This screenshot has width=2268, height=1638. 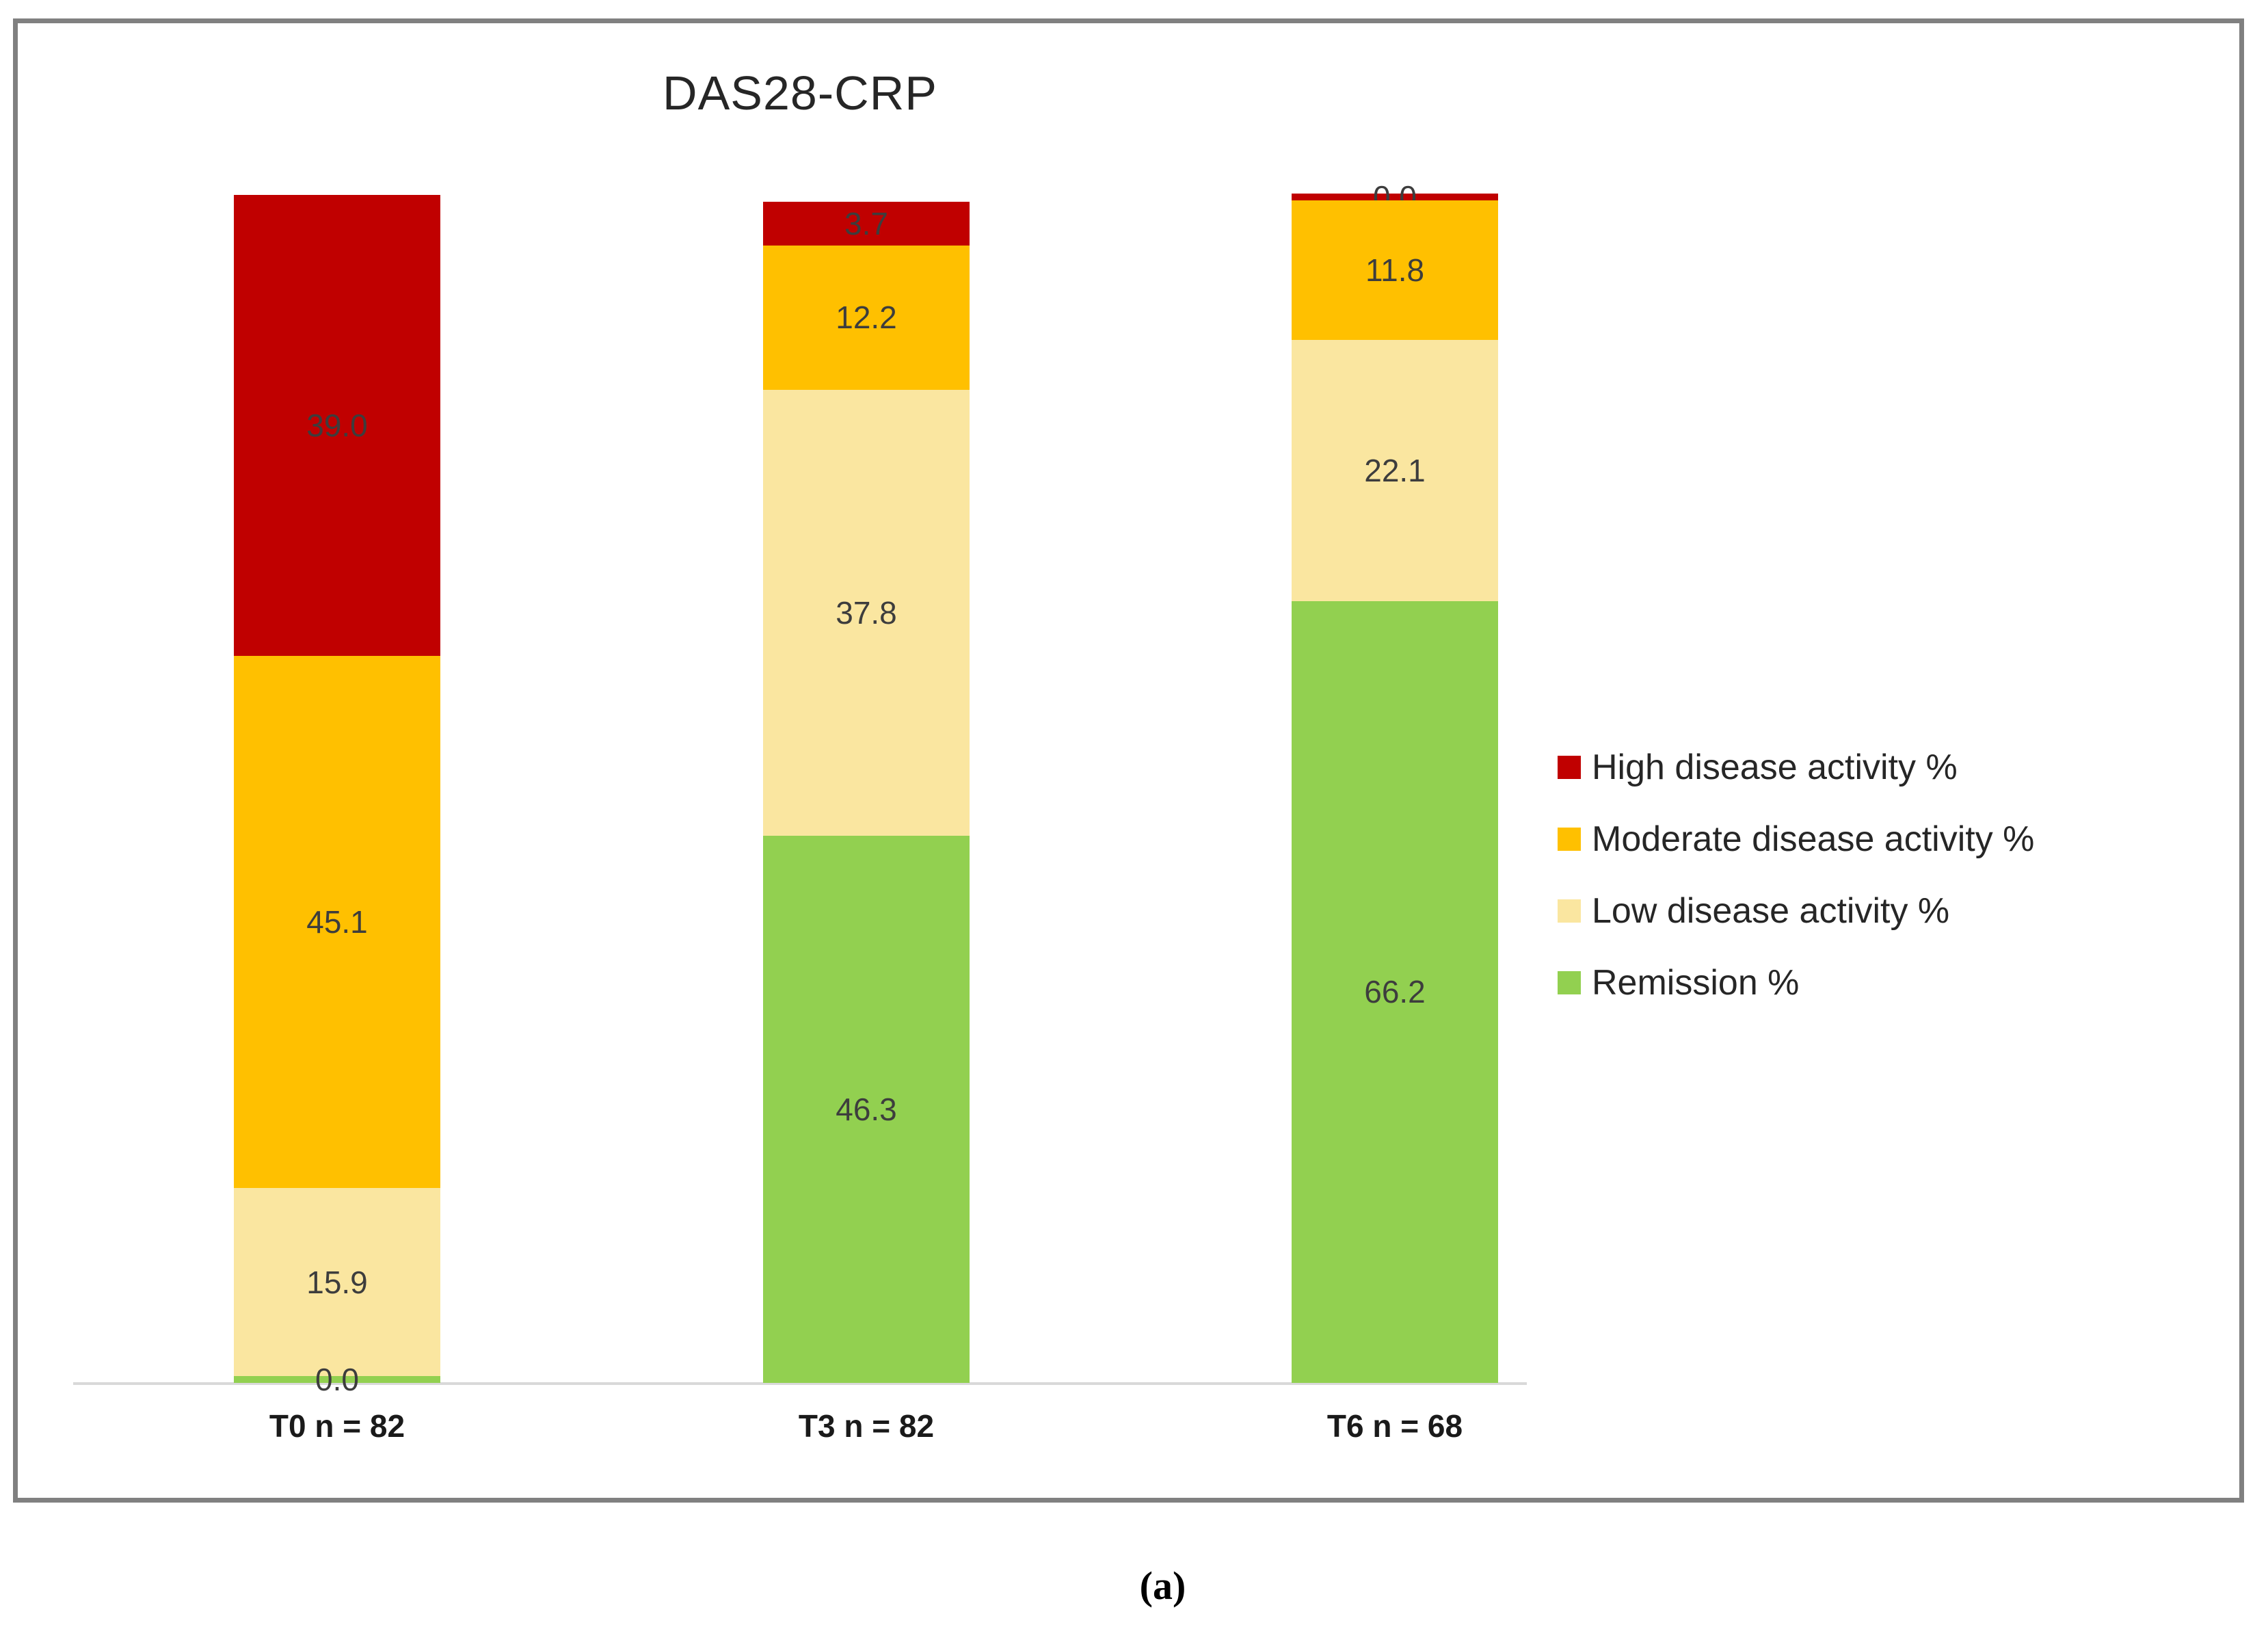 What do you see at coordinates (1394, 1426) in the screenshot?
I see `x-axis-label: T6 n = 68` at bounding box center [1394, 1426].